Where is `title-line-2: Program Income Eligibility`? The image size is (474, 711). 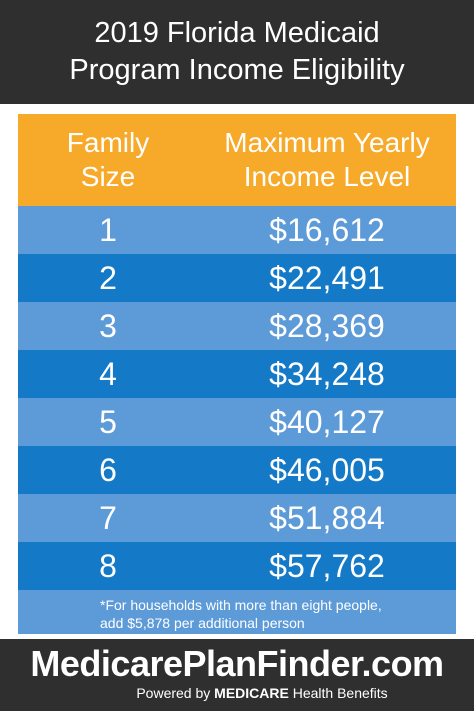 title-line-2: Program Income Eligibility is located at coordinates (237, 70).